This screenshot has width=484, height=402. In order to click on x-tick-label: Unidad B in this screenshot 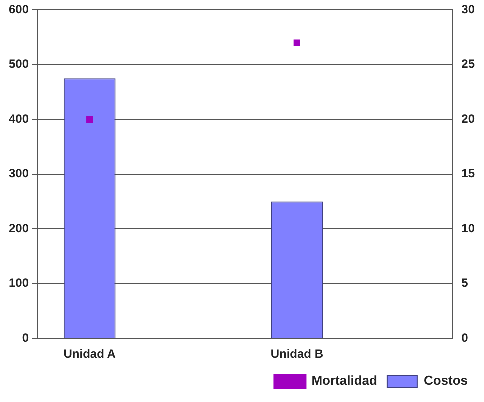, I will do `click(297, 354)`.